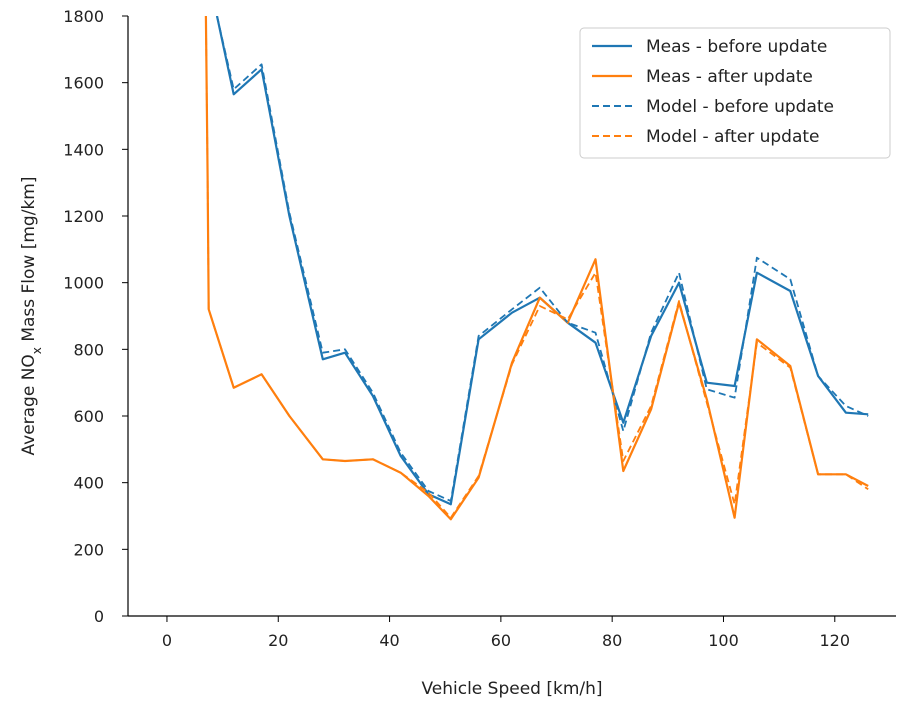 This screenshot has height=706, width=898. What do you see at coordinates (83, 283) in the screenshot?
I see `y-tick-label: 1000` at bounding box center [83, 283].